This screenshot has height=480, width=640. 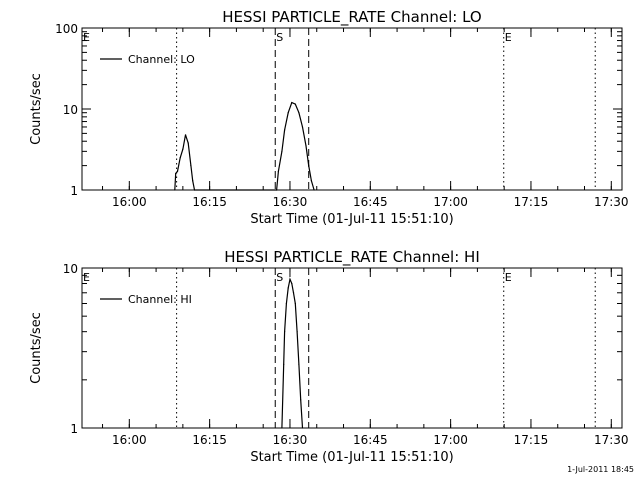 I want to click on chart1-legend-label: Channel: LO, so click(x=161, y=59).